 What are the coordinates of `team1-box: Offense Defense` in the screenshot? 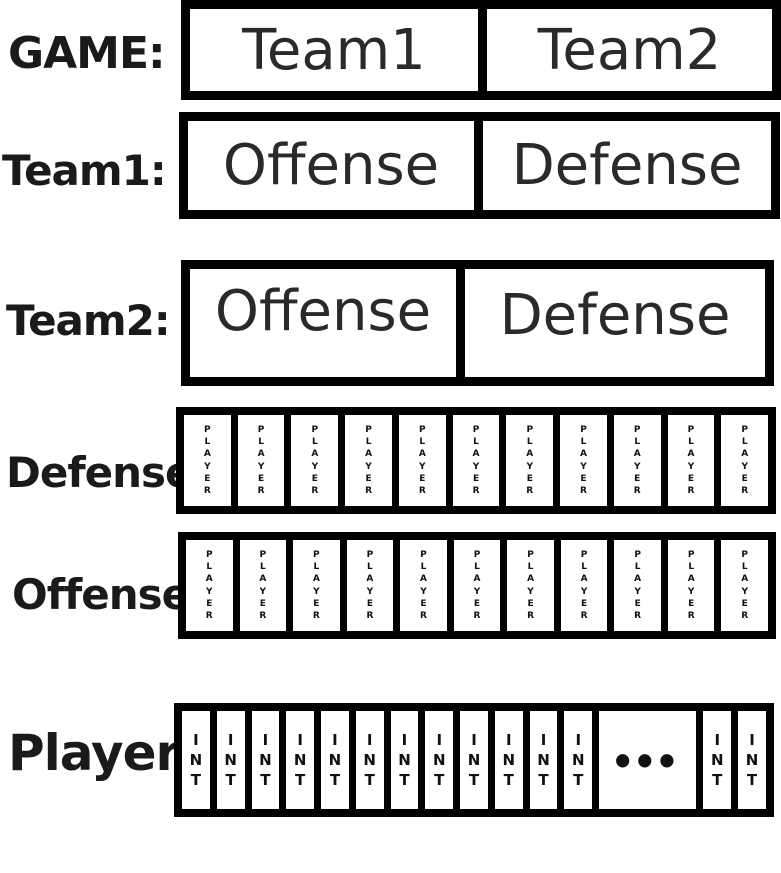 It's located at (479, 165).